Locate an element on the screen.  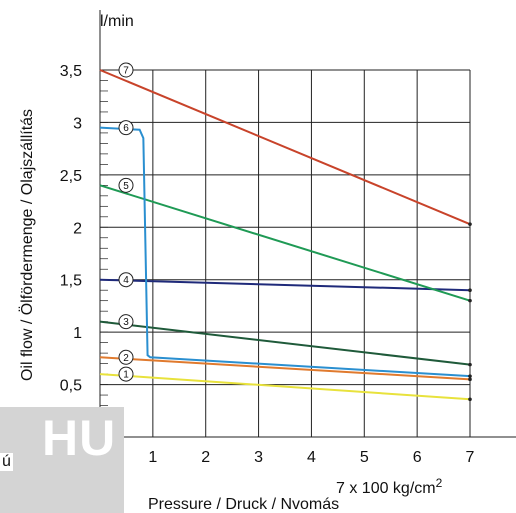
series-marker-label-3: 3 is located at coordinates (126, 322).